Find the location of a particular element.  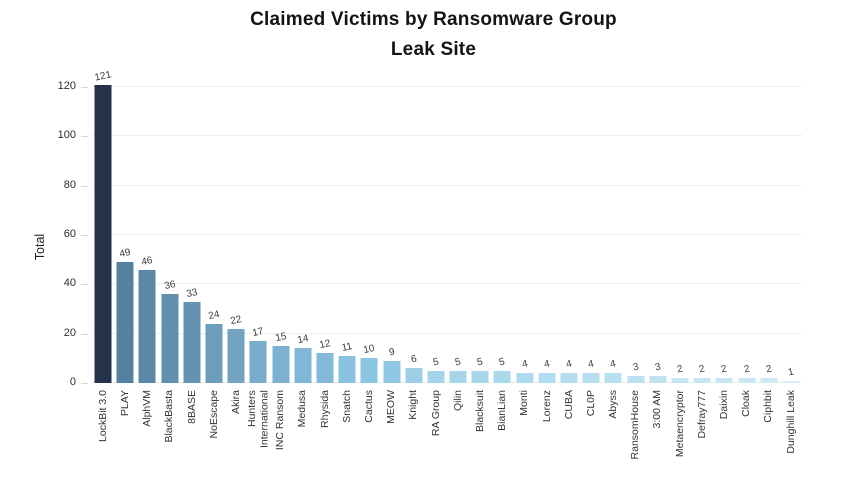

bar-column: 24 is located at coordinates (214, 233).